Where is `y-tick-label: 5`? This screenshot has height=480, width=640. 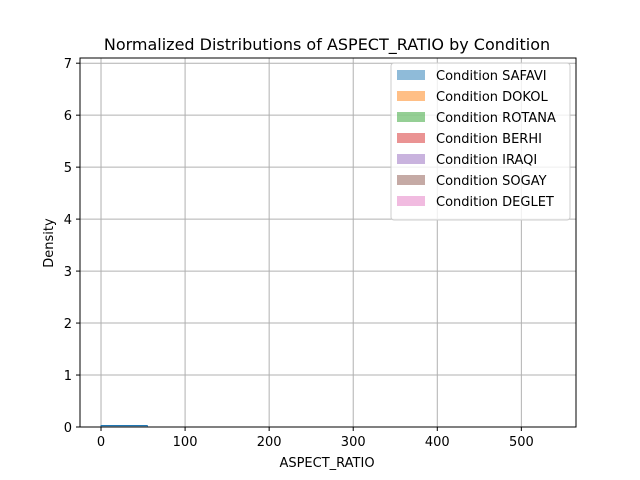
y-tick-label: 5 is located at coordinates (68, 168).